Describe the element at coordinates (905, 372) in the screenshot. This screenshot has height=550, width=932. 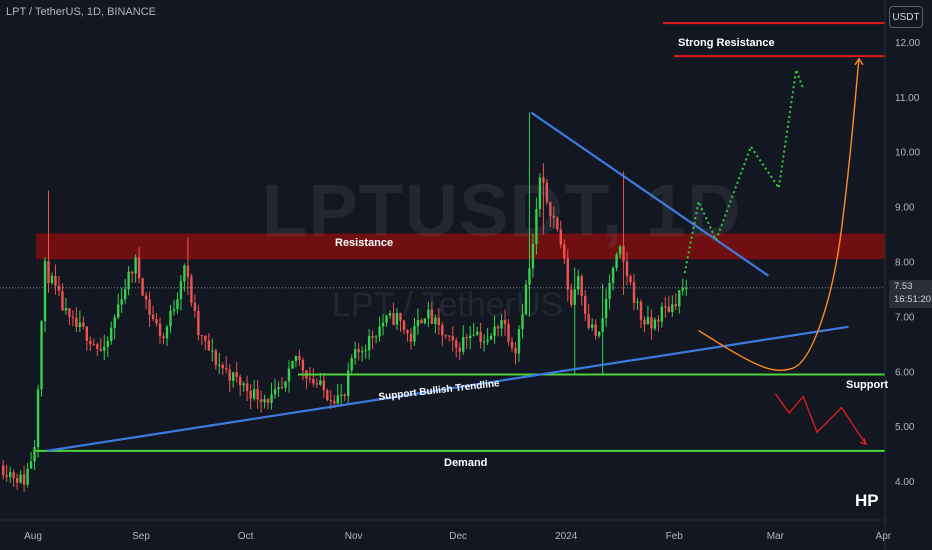
I see `price-axis-tick-label: 6.00` at that location.